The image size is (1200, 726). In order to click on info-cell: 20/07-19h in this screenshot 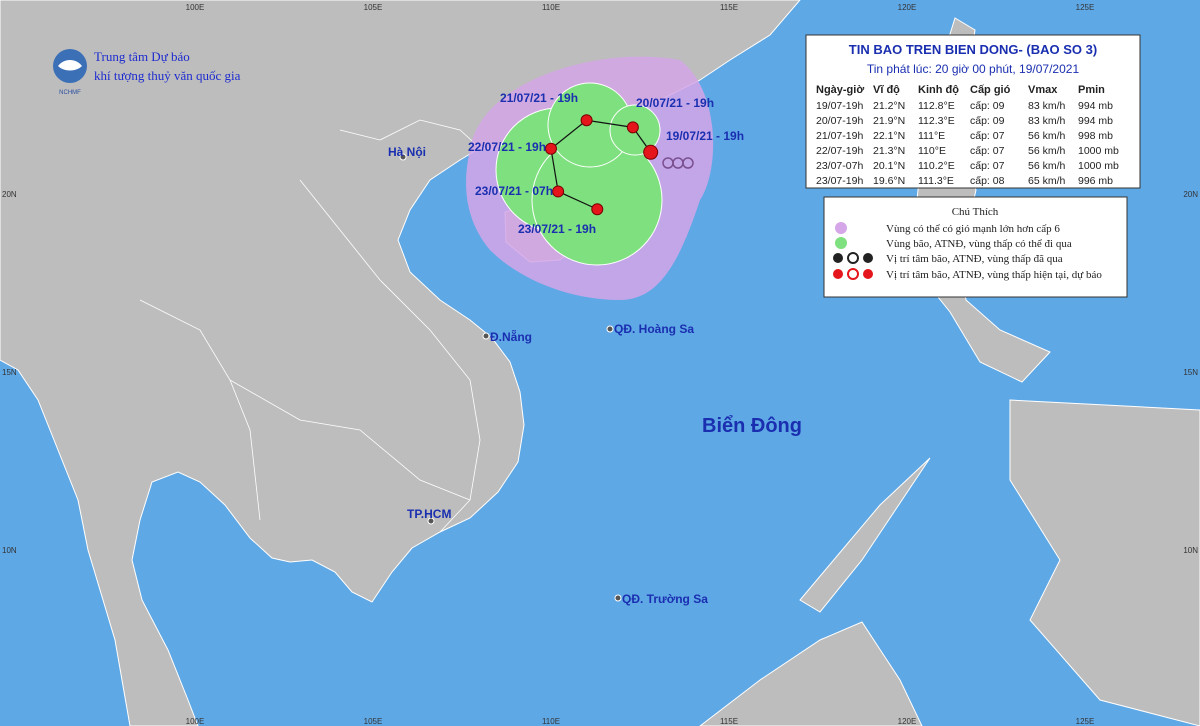, I will do `click(839, 121)`.